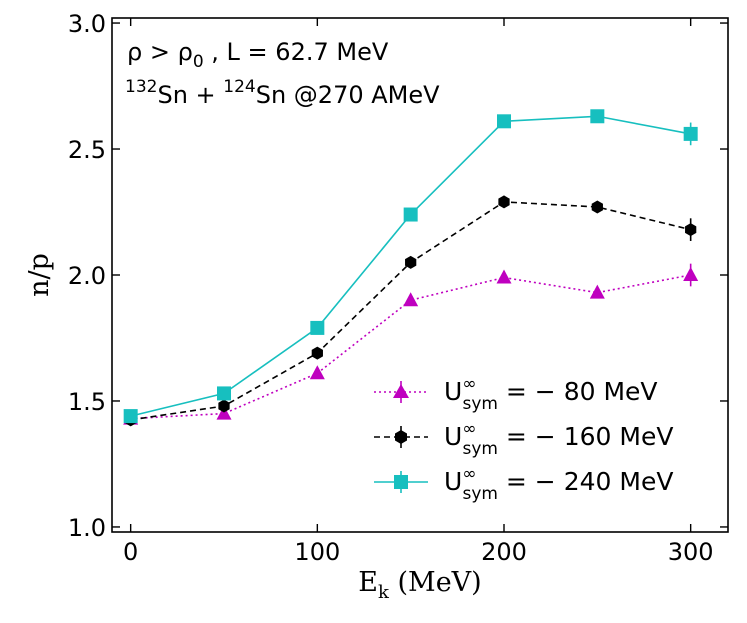 This screenshot has width=747, height=623. I want to click on y-tick-label: 3.0, so click(87, 24).